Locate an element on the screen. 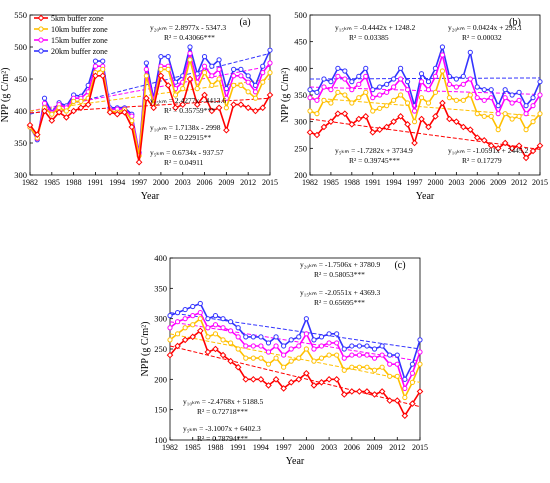  panel-label: (a) is located at coordinates (244, 22).